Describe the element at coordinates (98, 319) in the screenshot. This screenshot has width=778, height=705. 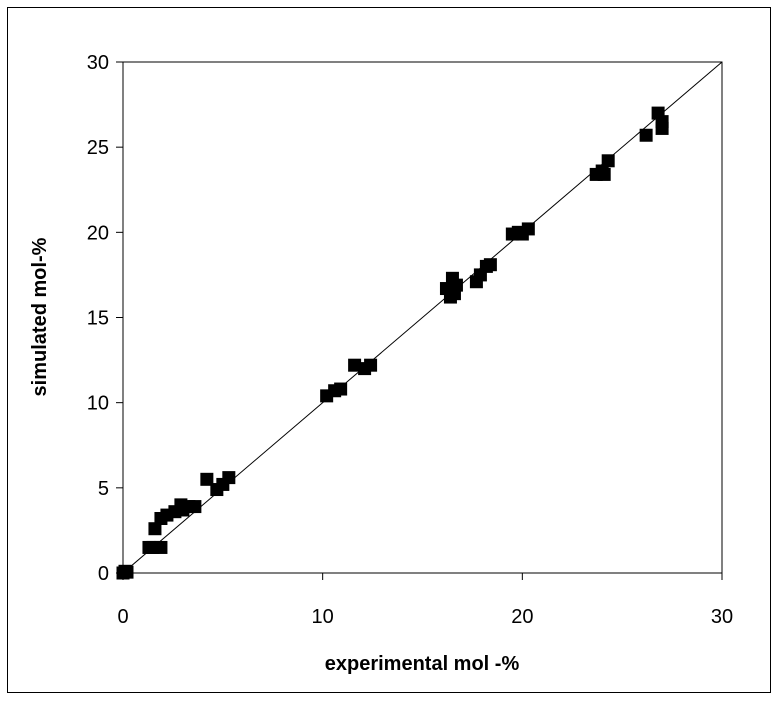
I see `y-tick-label: 15` at that location.